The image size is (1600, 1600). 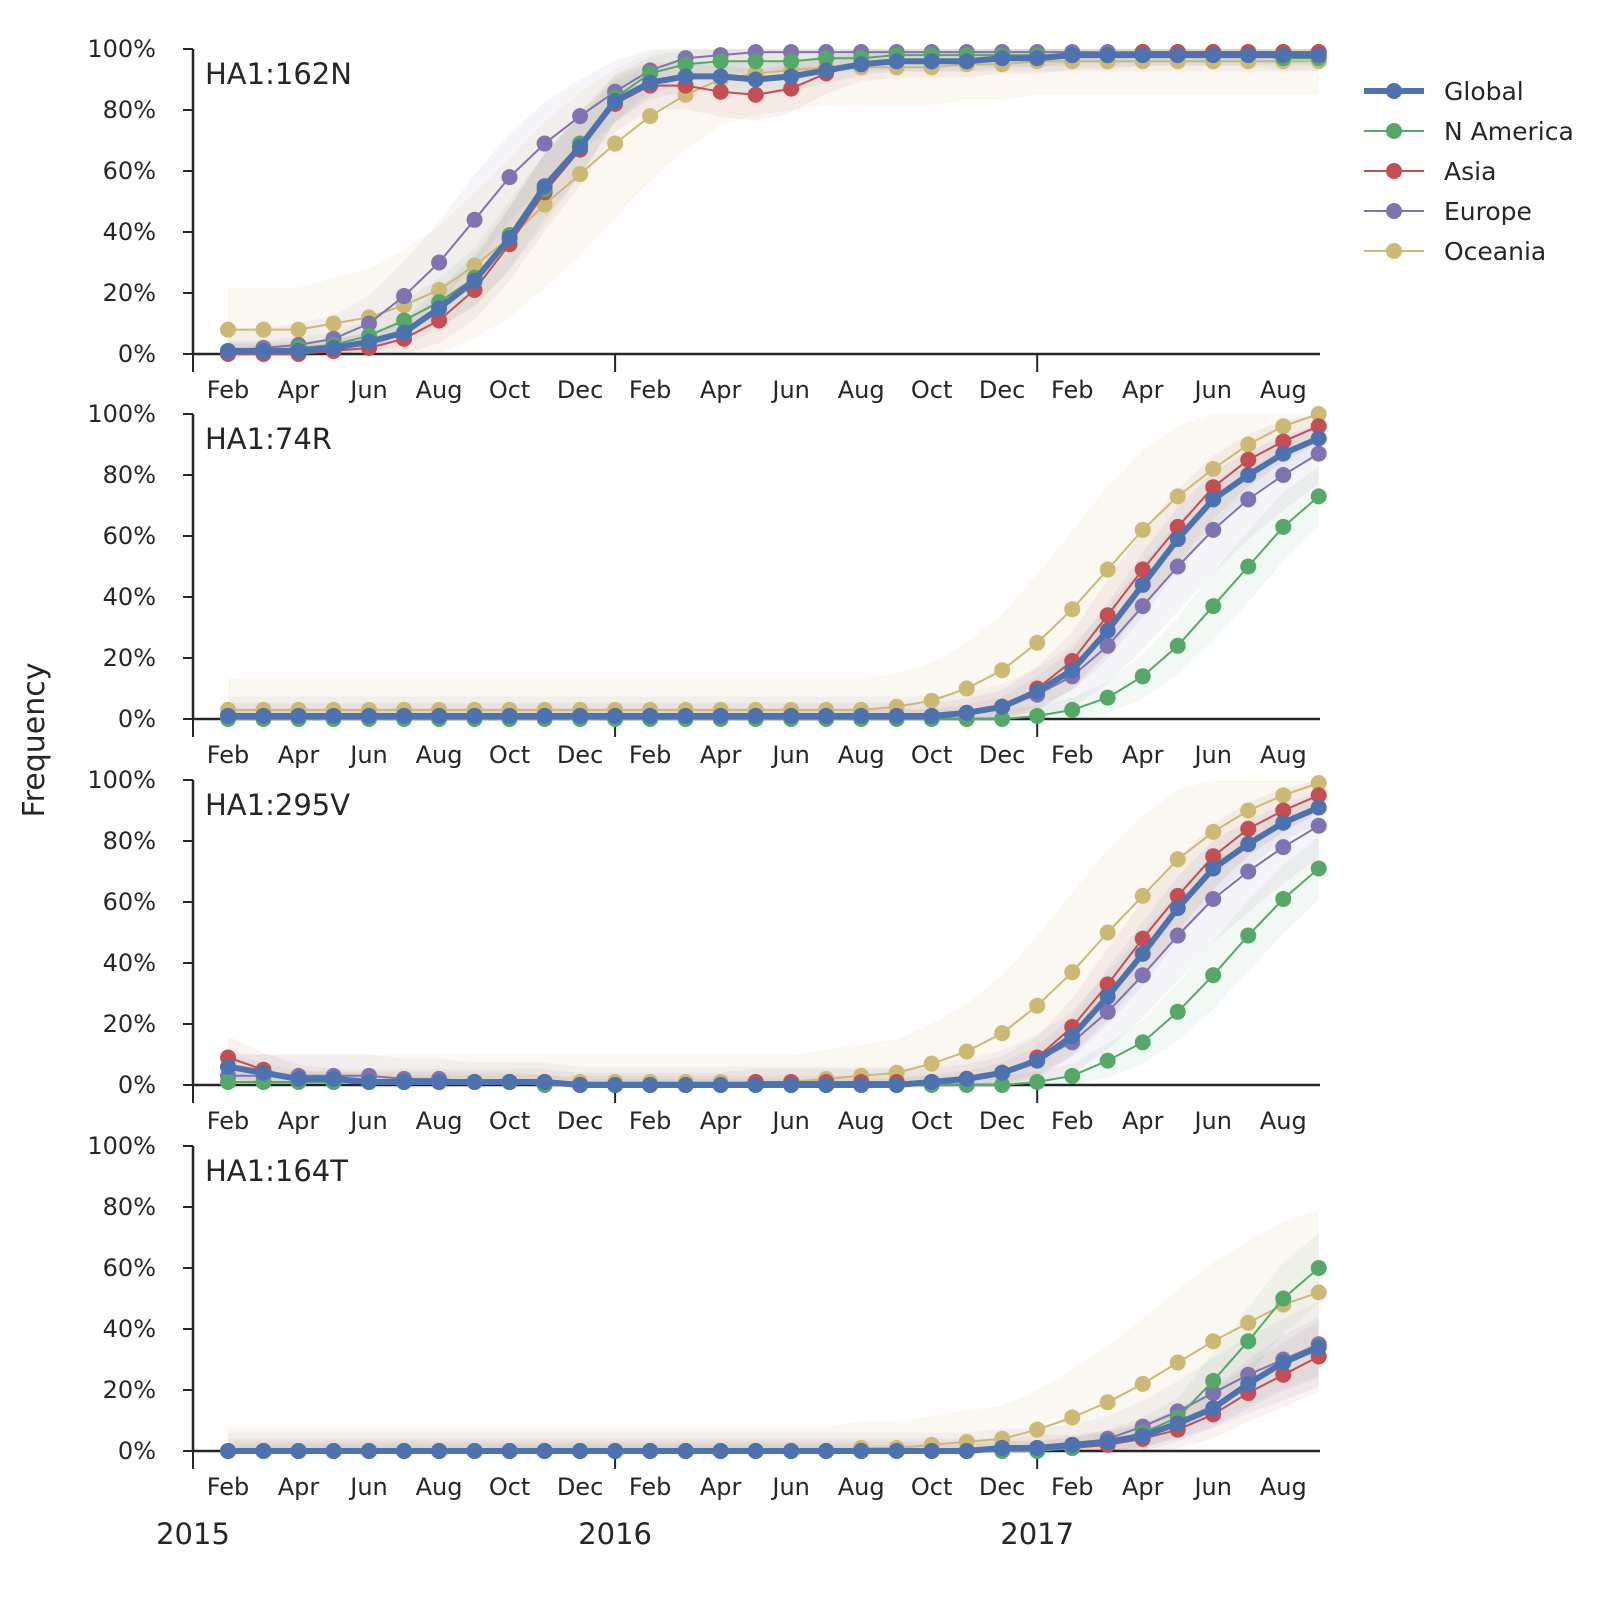 I want to click on y-tick-label: 0%, so click(x=137, y=354).